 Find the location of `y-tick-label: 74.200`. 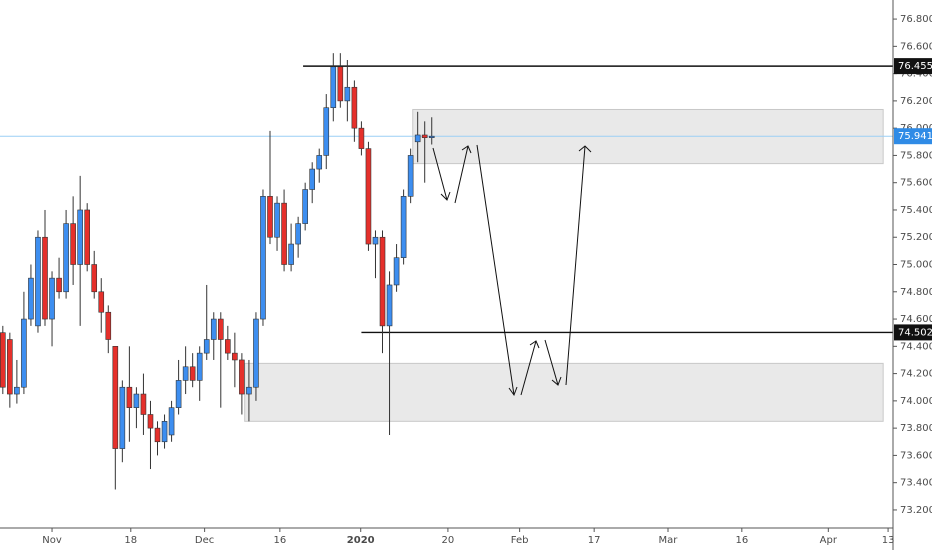

y-tick-label: 74.200 is located at coordinates (916, 374).